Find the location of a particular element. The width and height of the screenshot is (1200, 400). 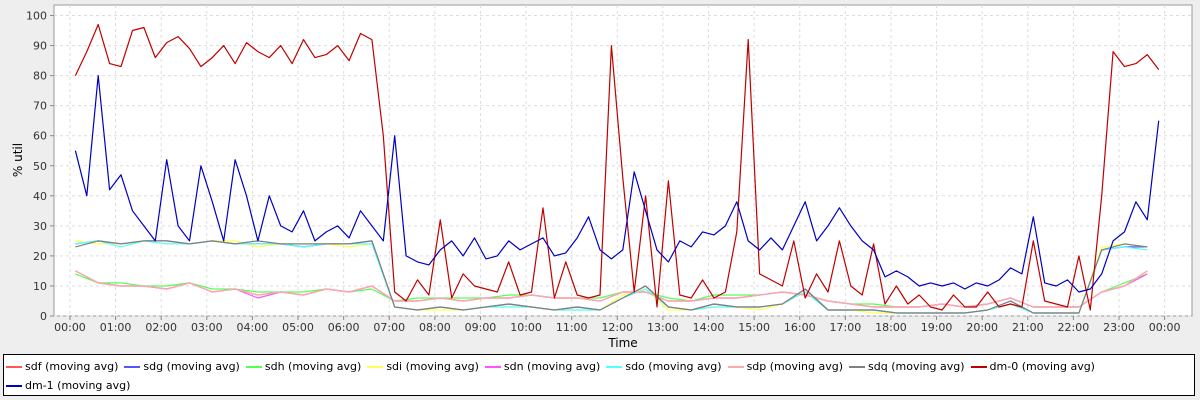

legend-item: sdp (moving avg) is located at coordinates (785, 366).